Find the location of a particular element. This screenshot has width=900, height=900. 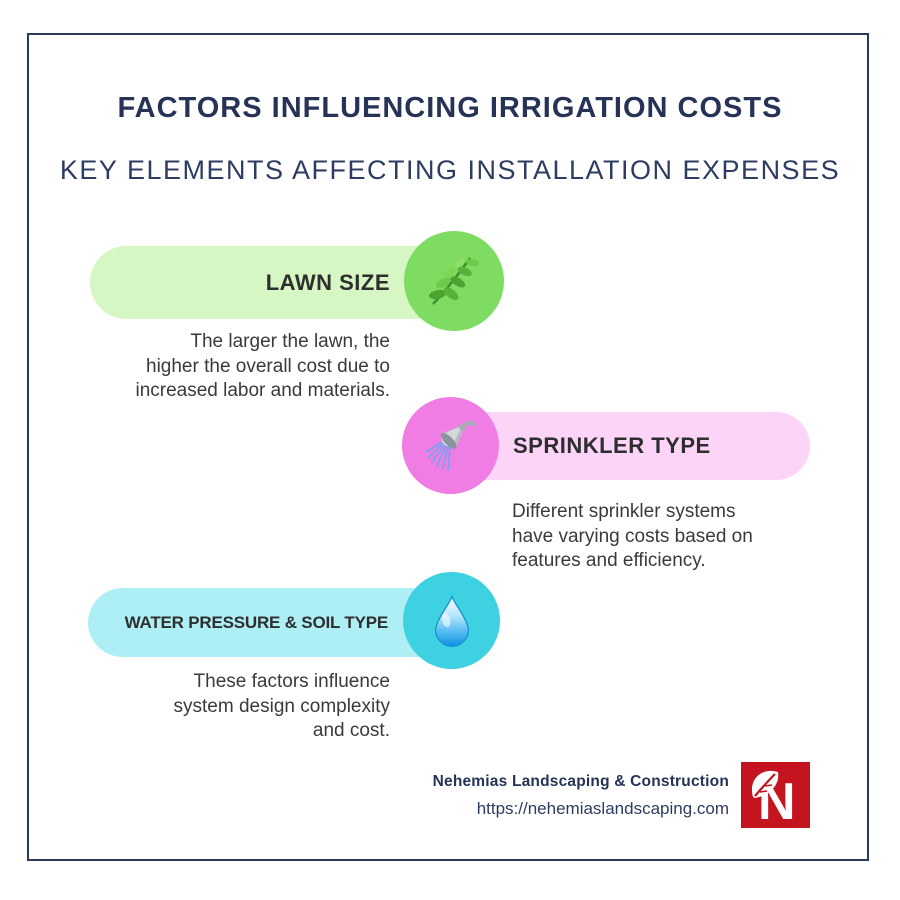

water-drop-icon is located at coordinates (451, 620).